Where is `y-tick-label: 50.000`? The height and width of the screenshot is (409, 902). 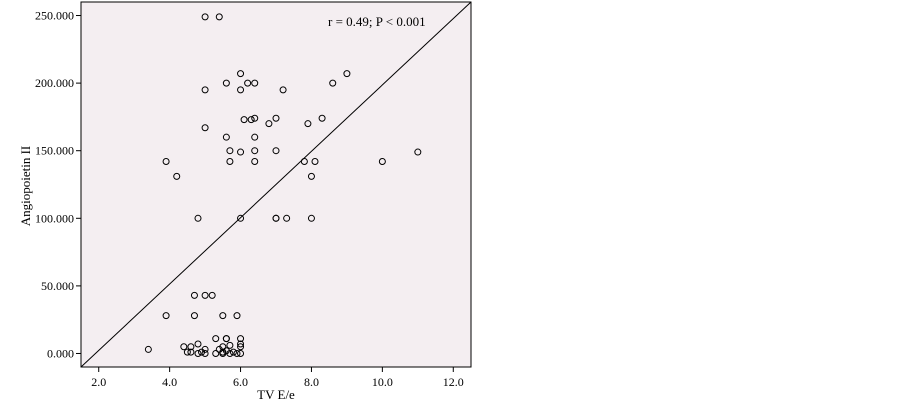
y-tick-label: 50.000 is located at coordinates (57, 286).